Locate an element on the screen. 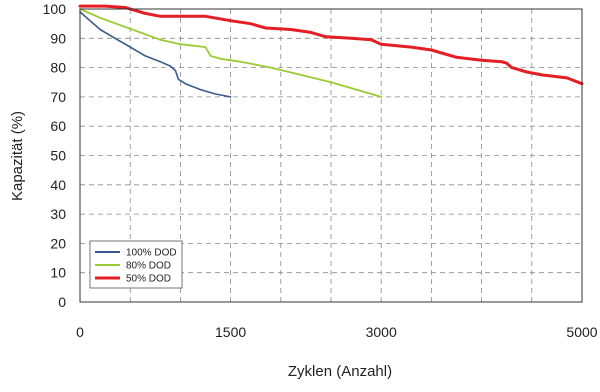 The height and width of the screenshot is (392, 600). y-tick-label: 40 is located at coordinates (58, 185).